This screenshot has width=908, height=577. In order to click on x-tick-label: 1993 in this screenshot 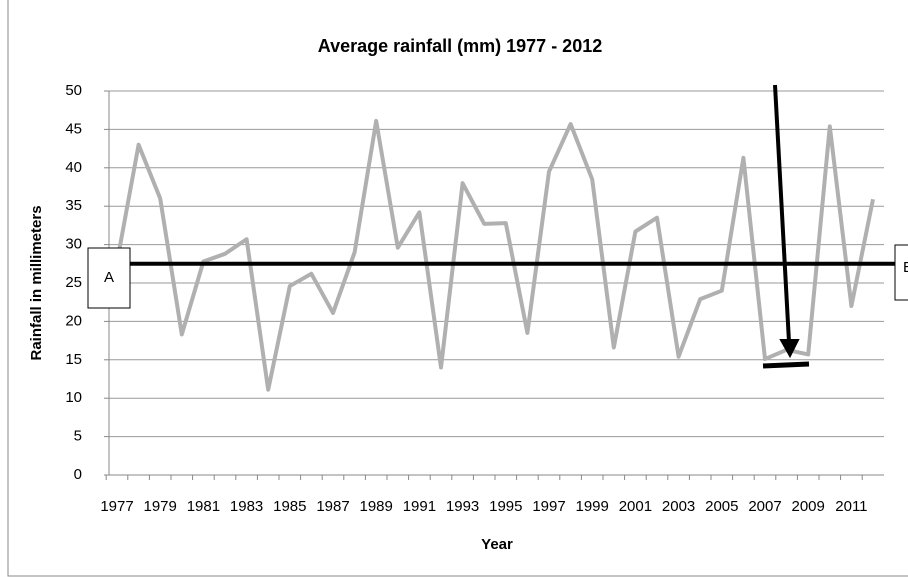, I will do `click(462, 506)`.